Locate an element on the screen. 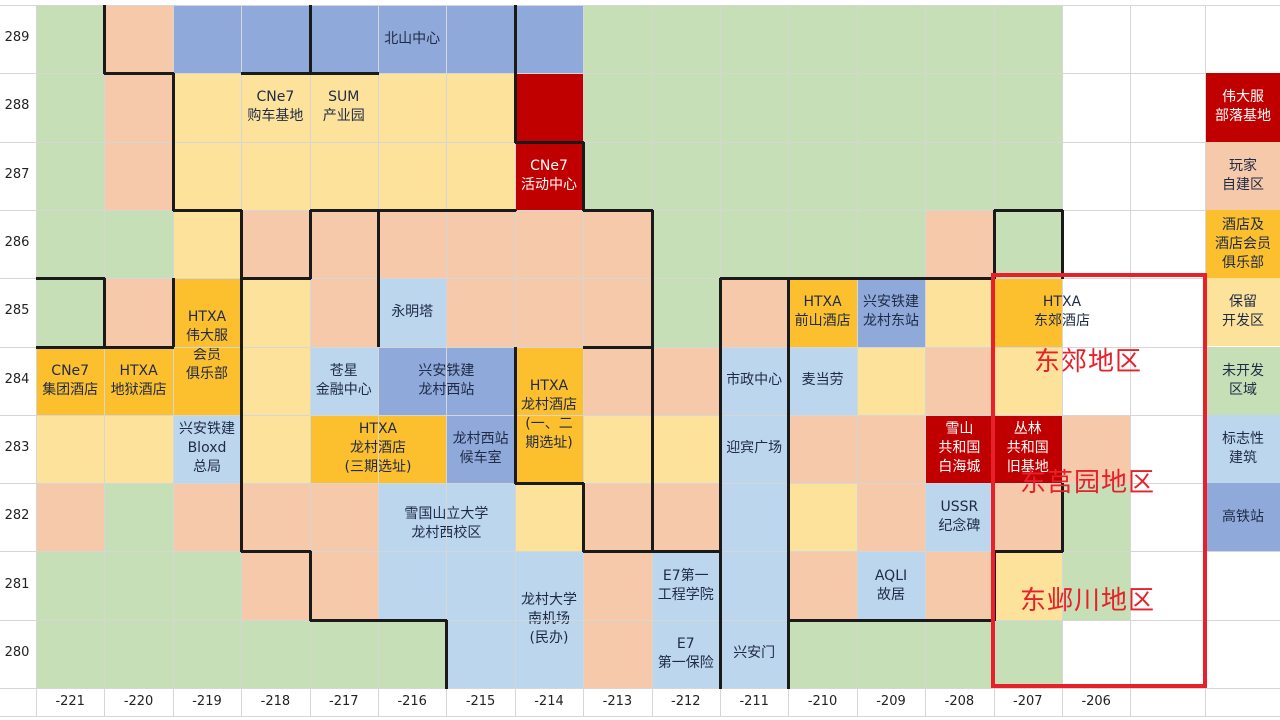 This screenshot has height=720, width=1280. y-axis-tick: 280 is located at coordinates (17, 652).